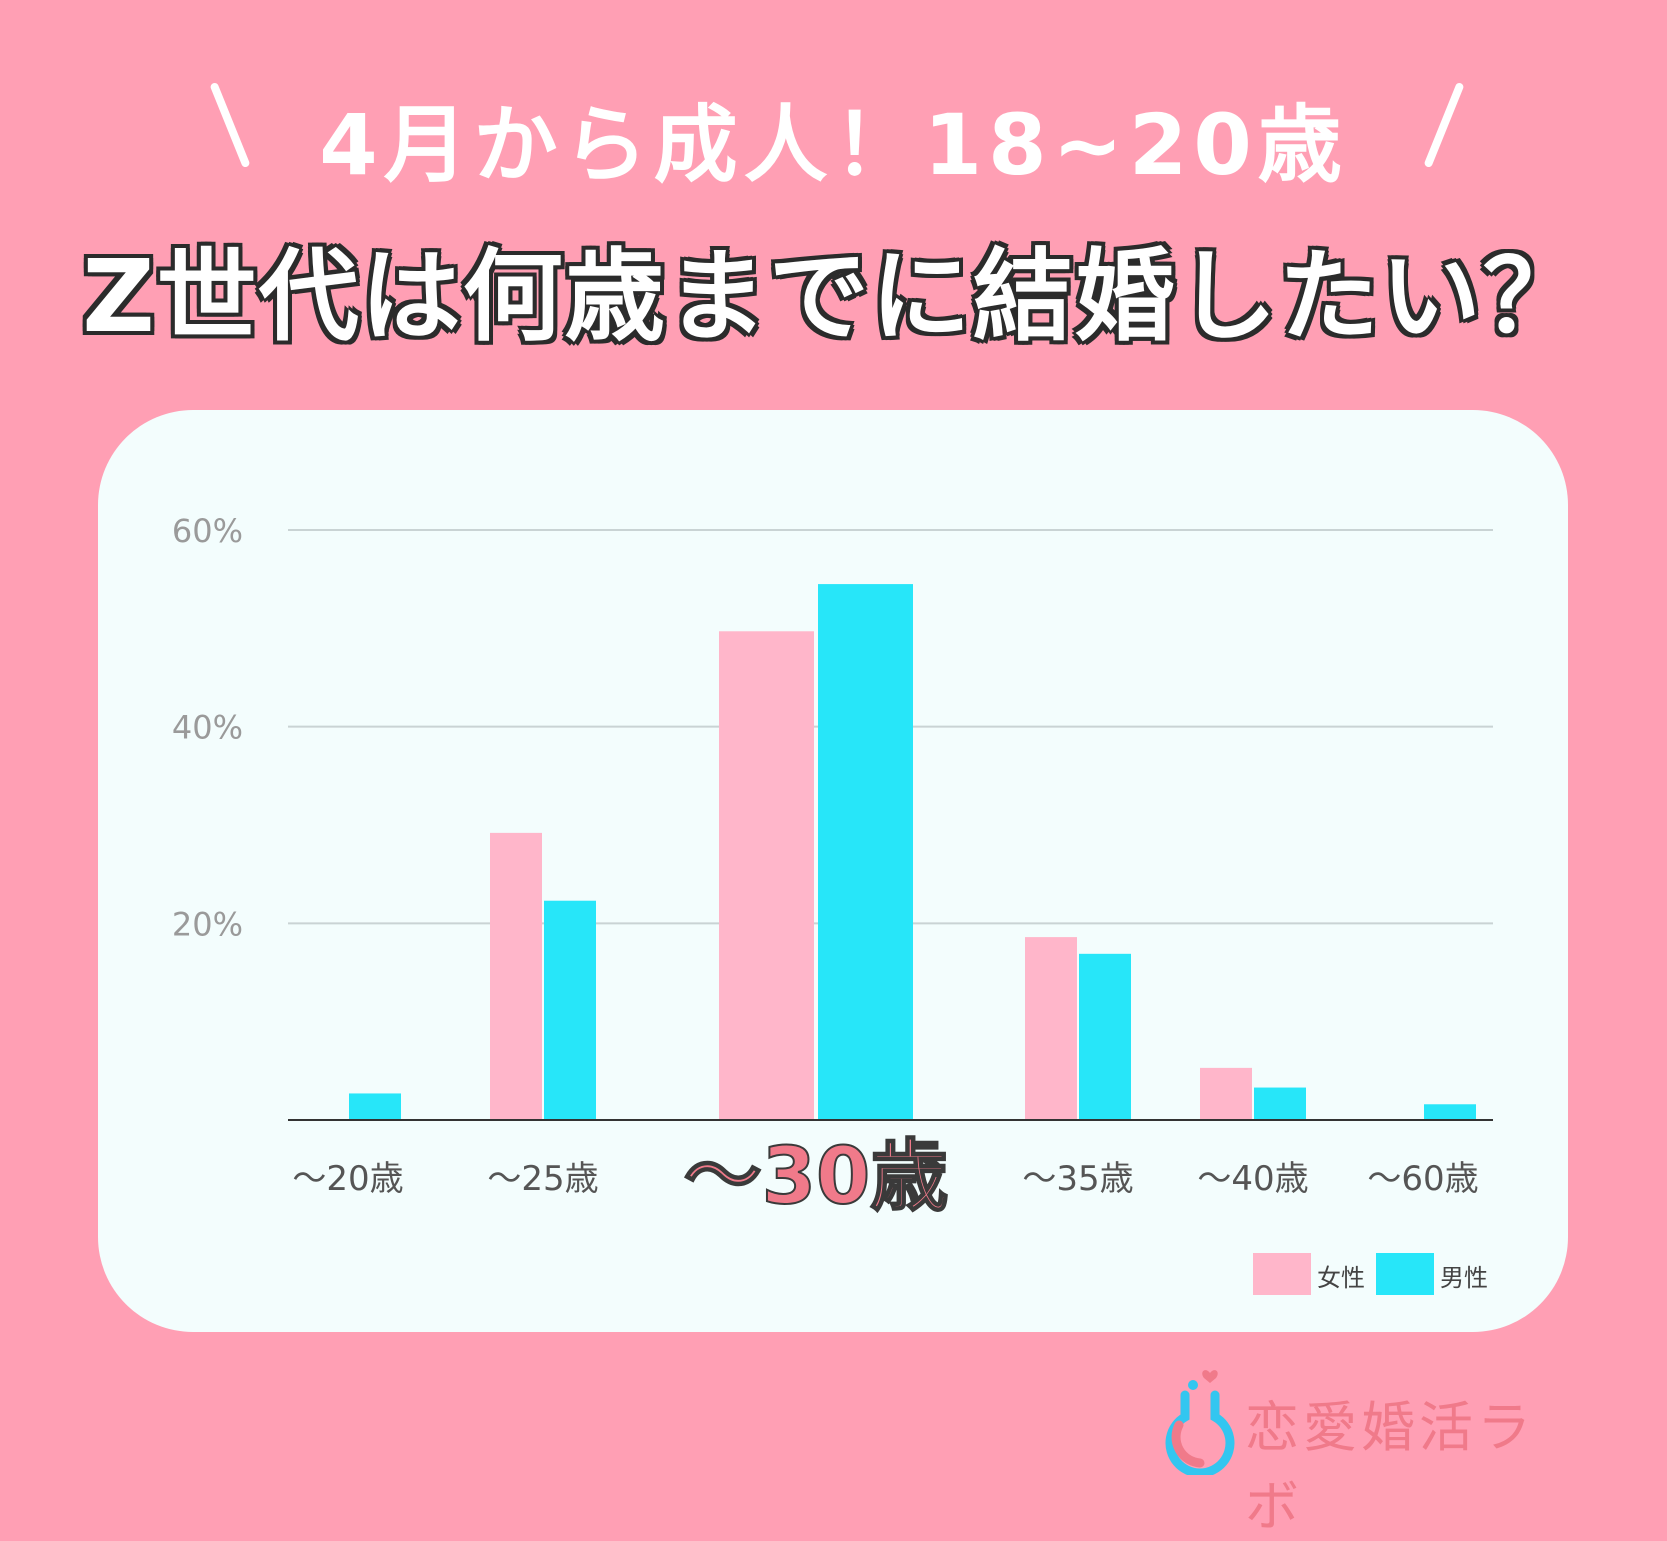 The height and width of the screenshot is (1541, 1667). I want to click on subtitle-row: 4月から成人！18~20歳, so click(833, 132).